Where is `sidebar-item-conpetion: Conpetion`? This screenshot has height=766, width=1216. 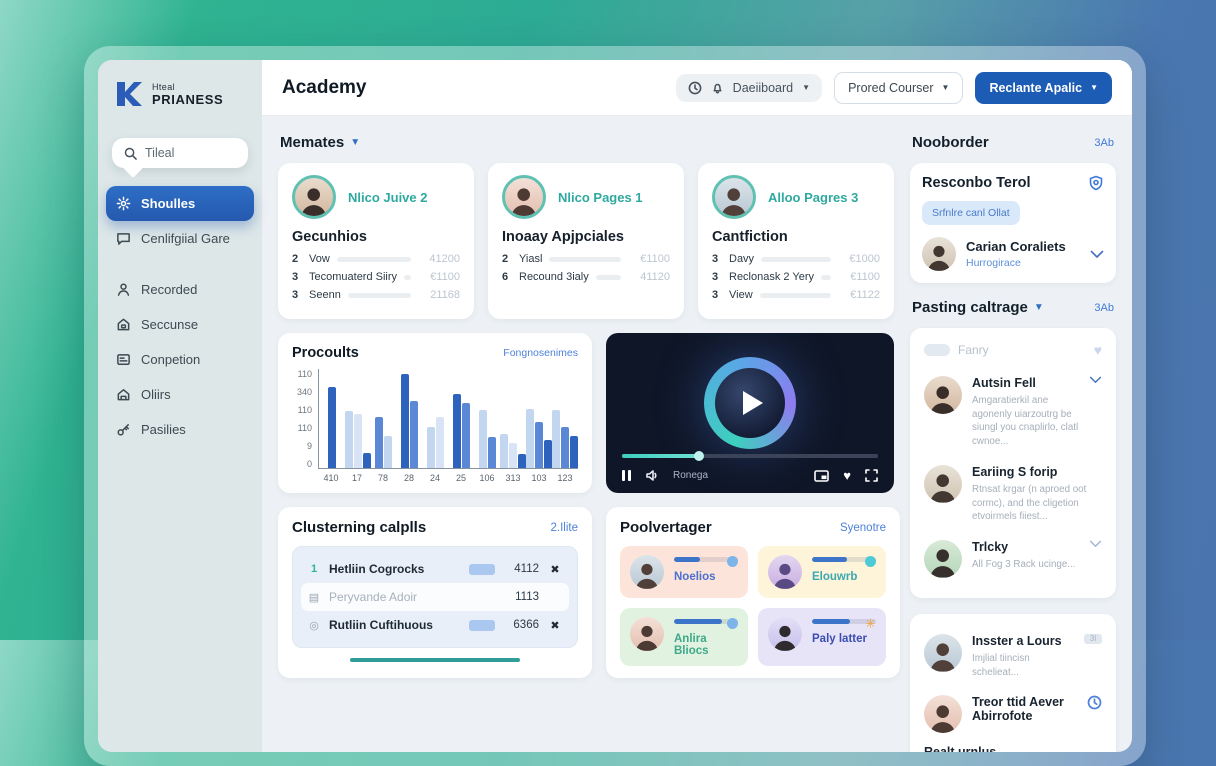
sidebar-item-conpetion: Conpetion is located at coordinates (180, 359).